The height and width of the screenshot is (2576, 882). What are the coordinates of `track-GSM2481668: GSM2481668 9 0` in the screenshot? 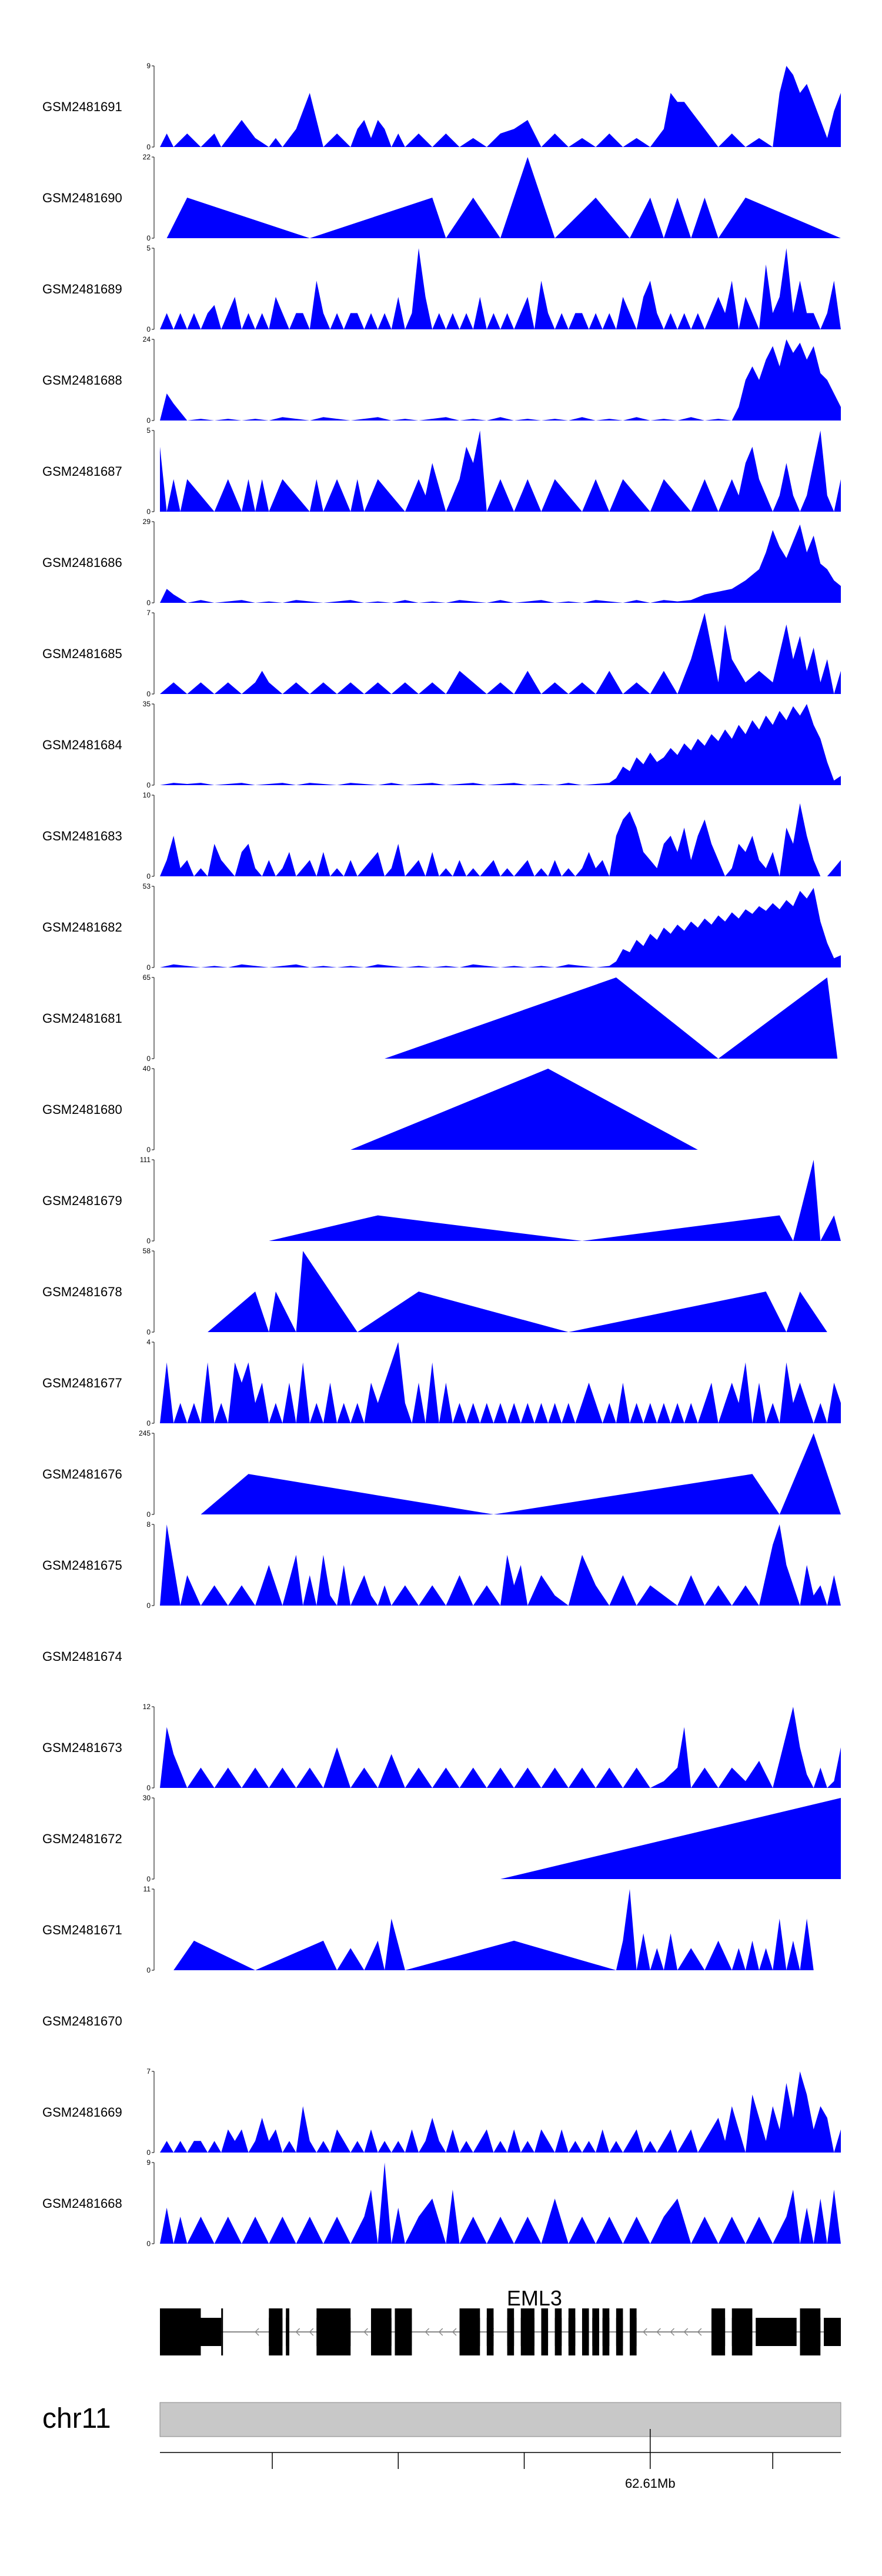 It's located at (441, 2203).